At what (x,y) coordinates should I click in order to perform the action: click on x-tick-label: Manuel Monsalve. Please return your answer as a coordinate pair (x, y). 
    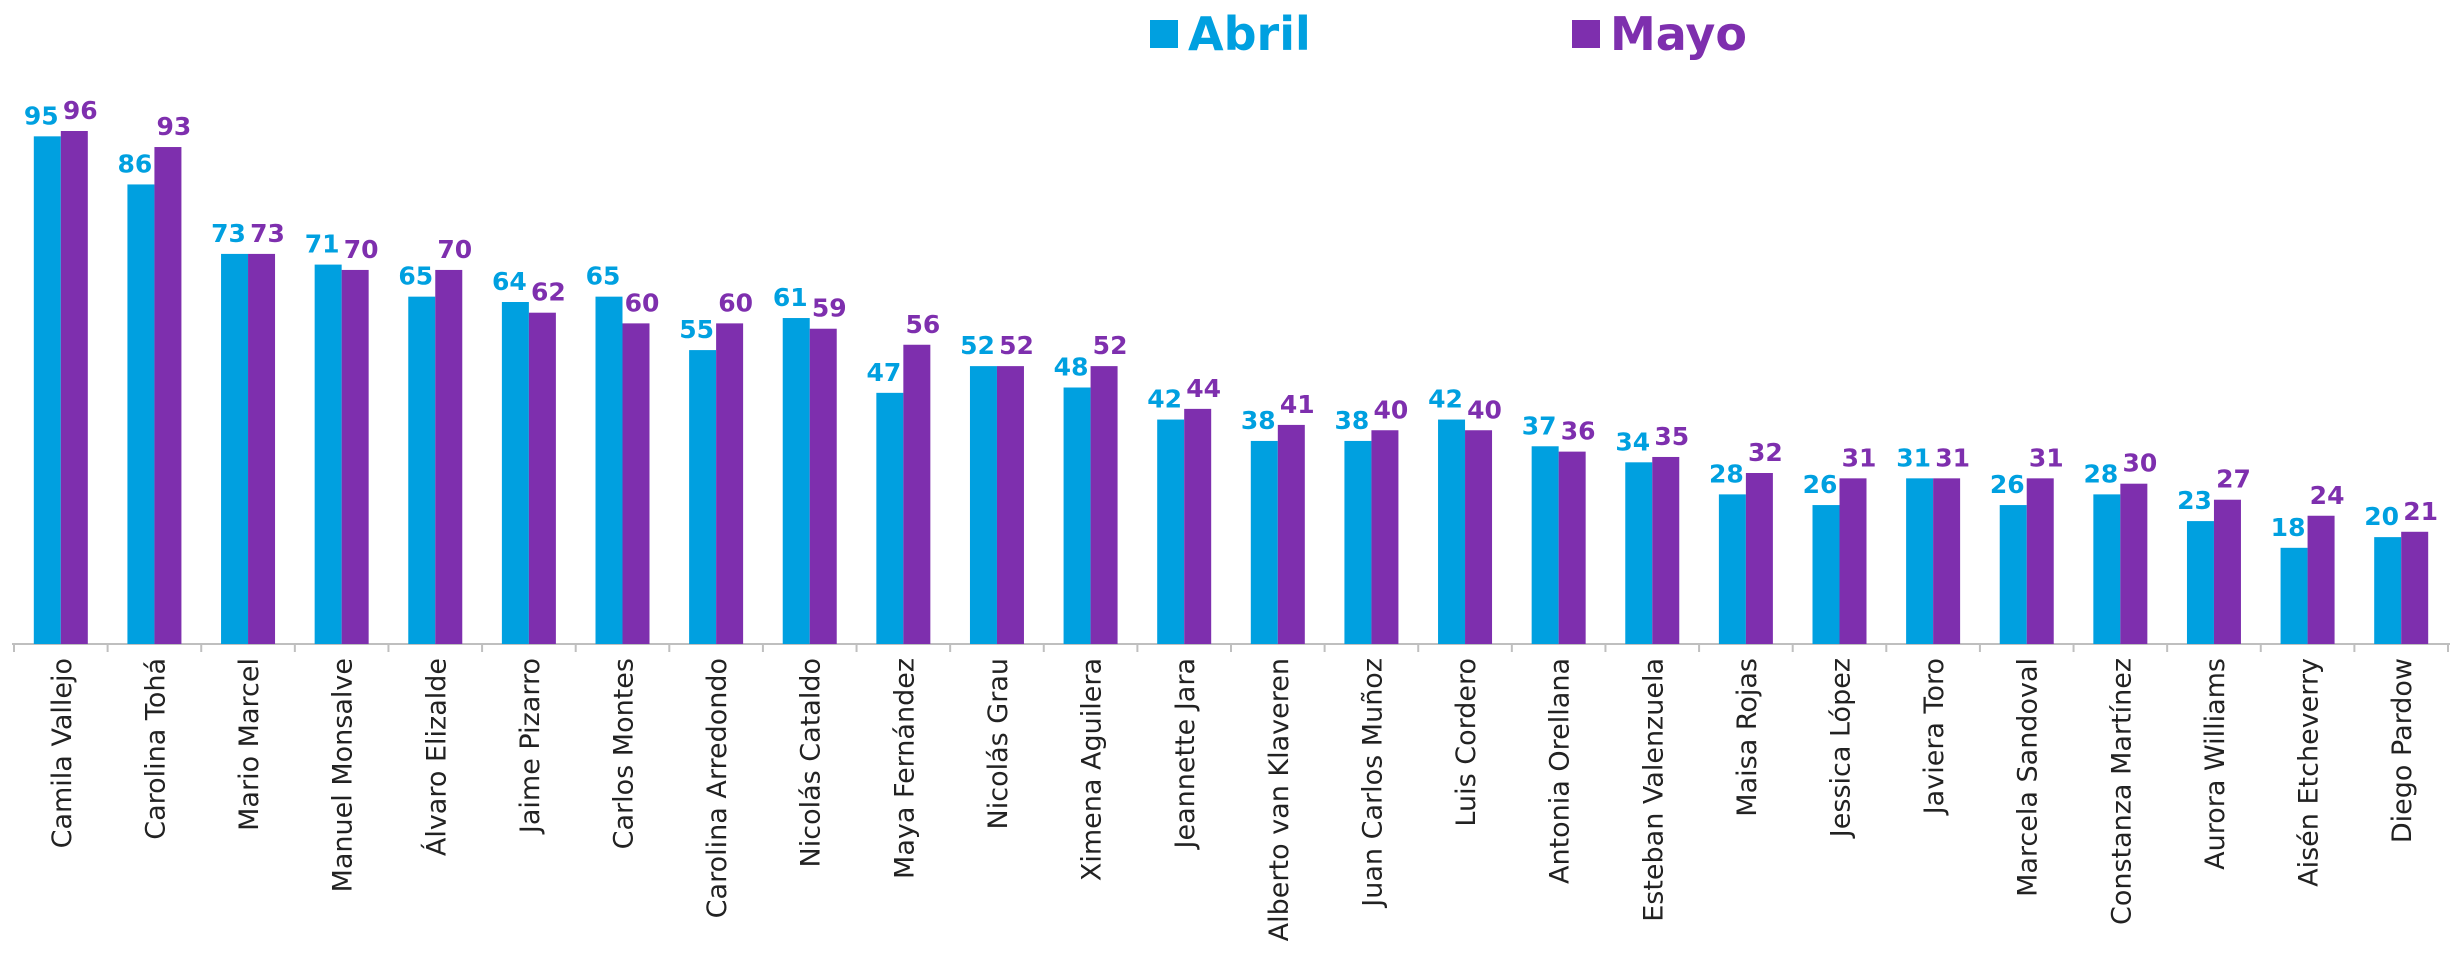
    Looking at the image, I should click on (343, 775).